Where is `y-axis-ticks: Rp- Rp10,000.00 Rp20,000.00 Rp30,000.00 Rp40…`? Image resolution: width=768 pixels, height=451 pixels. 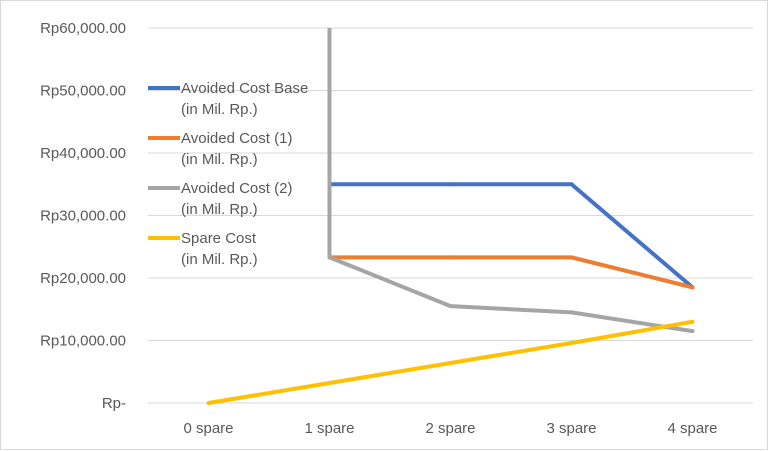
y-axis-ticks: Rp- Rp10,000.00 Rp20,000.00 Rp30,000.00 Rp40… is located at coordinates (83, 216).